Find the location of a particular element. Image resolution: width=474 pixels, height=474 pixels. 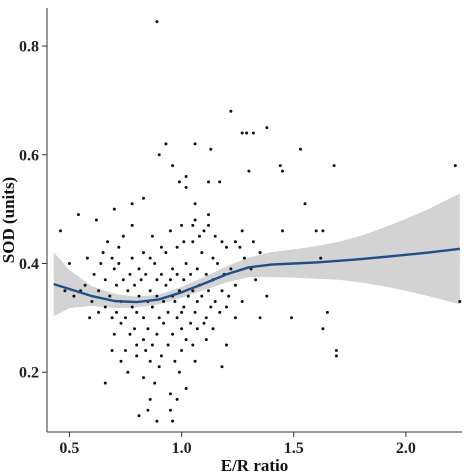

smooth-line is located at coordinates (256, 275).